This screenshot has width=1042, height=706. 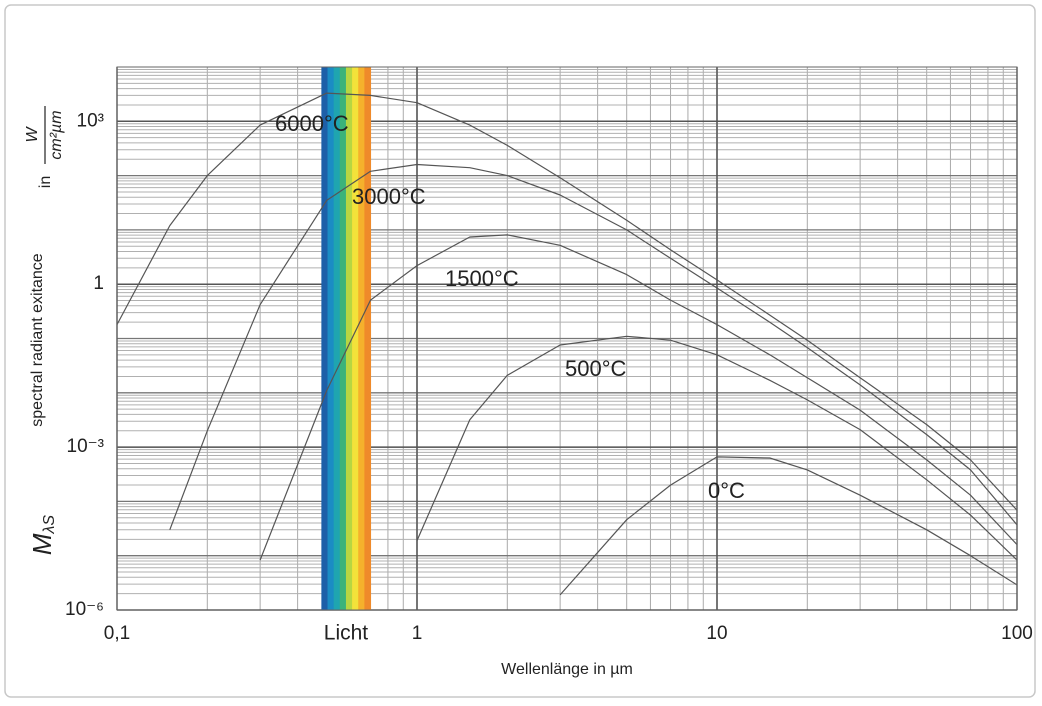 What do you see at coordinates (44, 147) in the screenshot?
I see `y-unit: in W cm²µm` at bounding box center [44, 147].